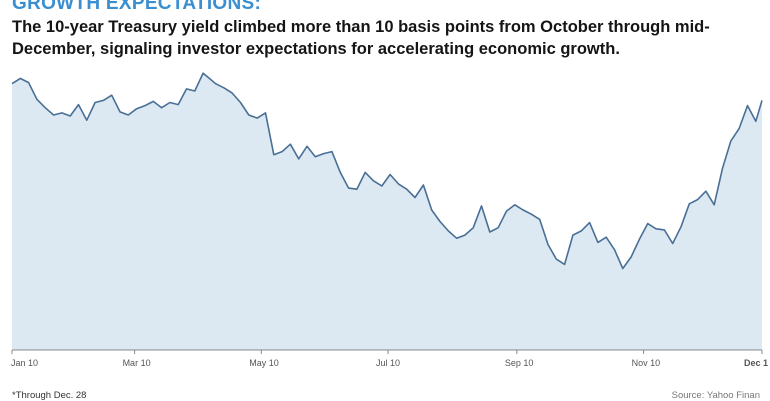 The height and width of the screenshot is (401, 770). What do you see at coordinates (646, 363) in the screenshot?
I see `x-tick-label: Nov 10` at bounding box center [646, 363].